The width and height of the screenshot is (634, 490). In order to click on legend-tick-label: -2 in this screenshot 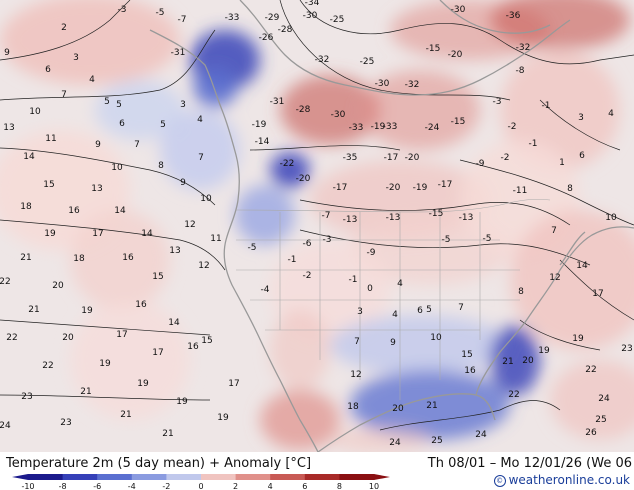, I will do `click(166, 486)`.